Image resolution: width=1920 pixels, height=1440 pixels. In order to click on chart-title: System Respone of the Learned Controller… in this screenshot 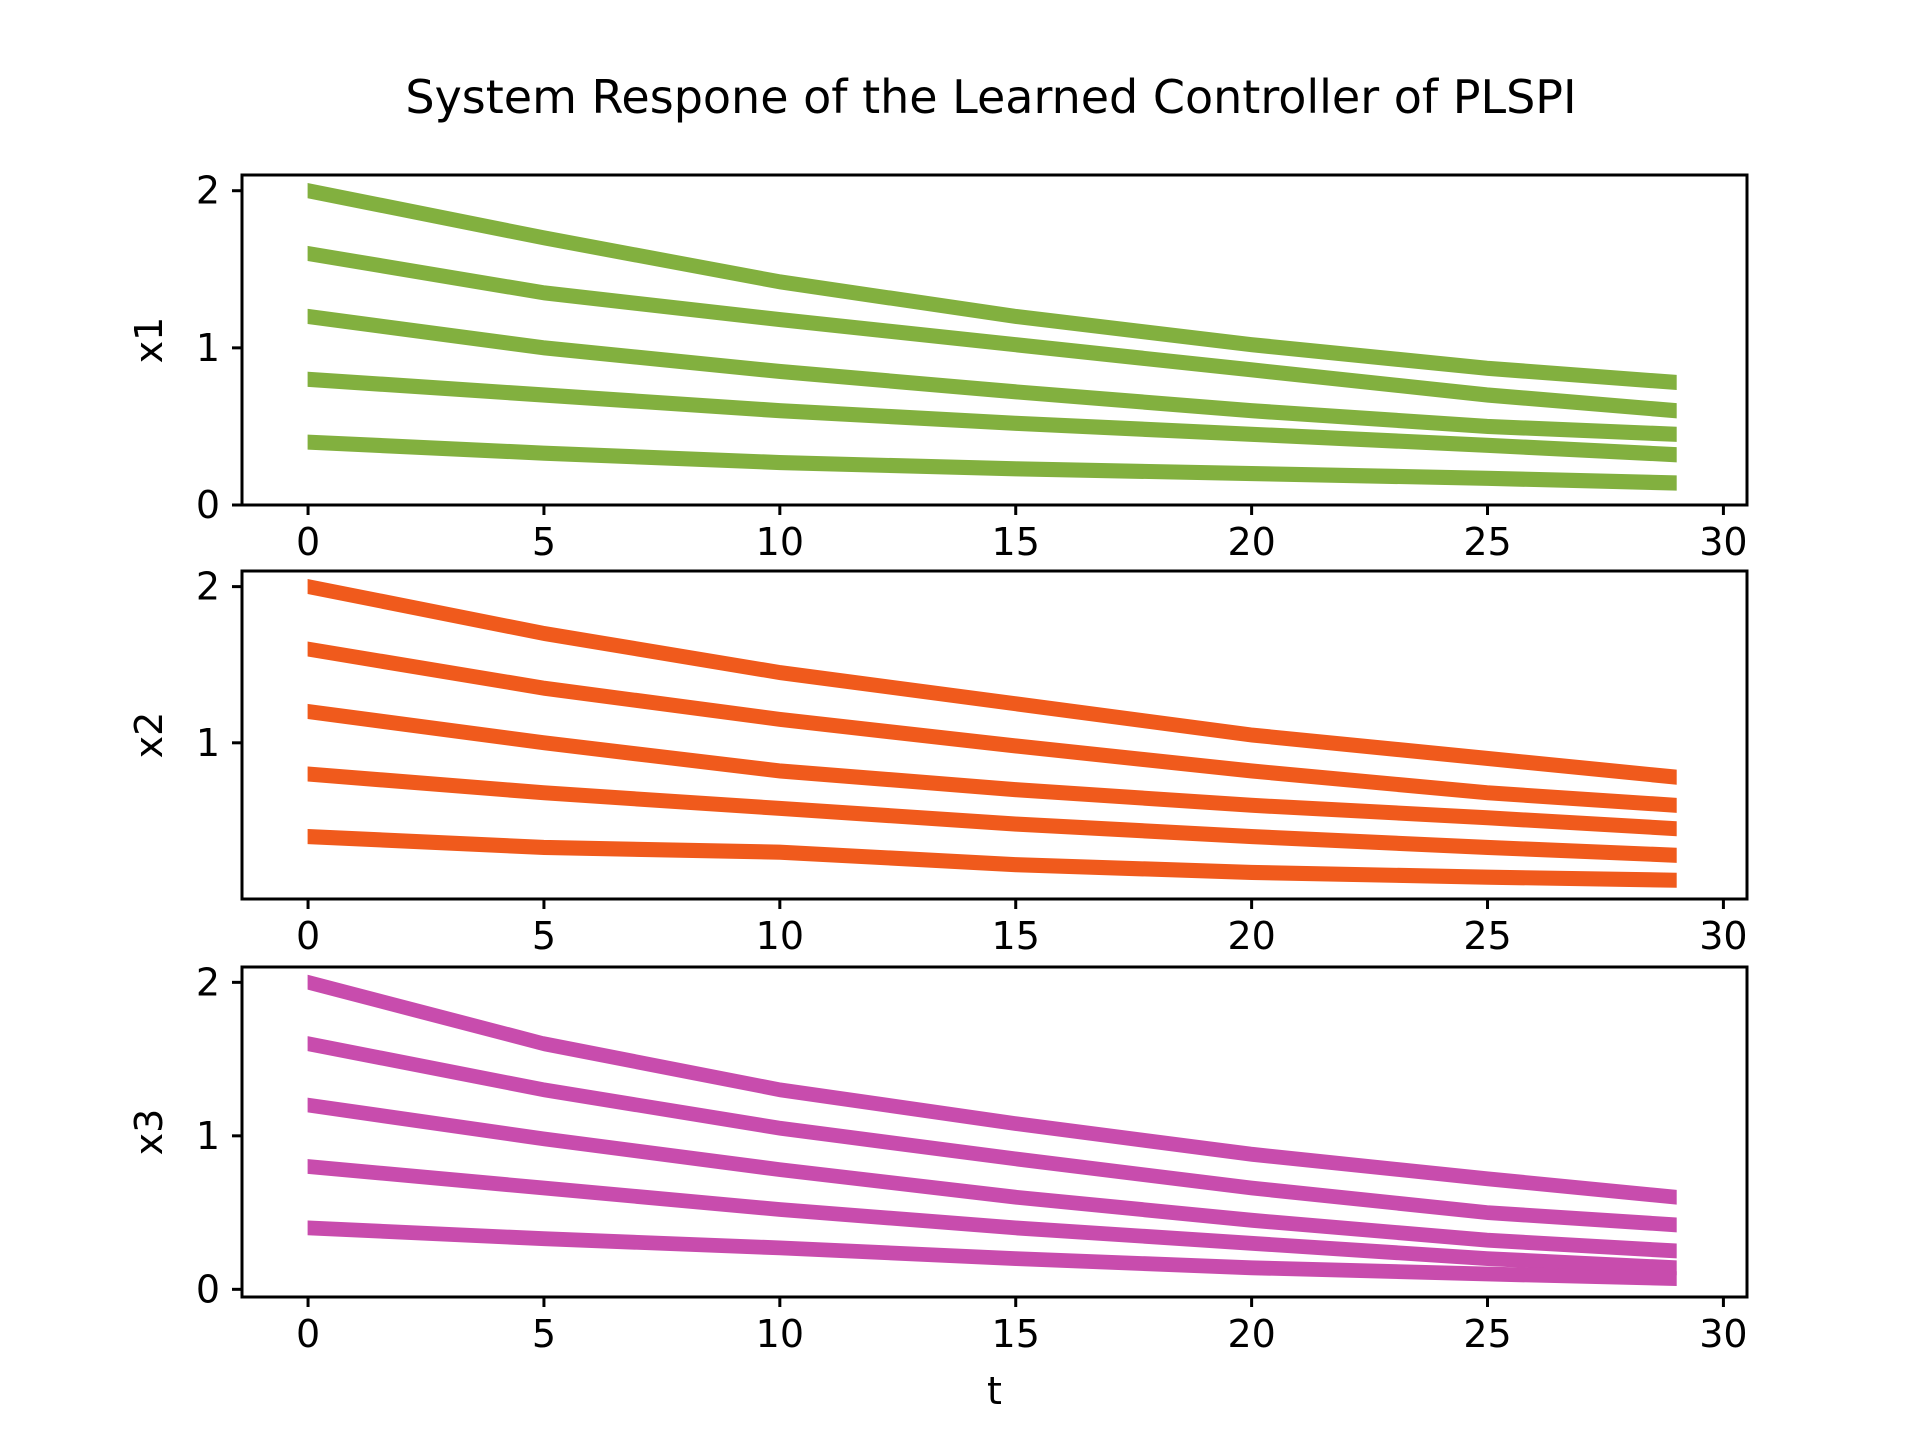, I will do `click(990, 97)`.